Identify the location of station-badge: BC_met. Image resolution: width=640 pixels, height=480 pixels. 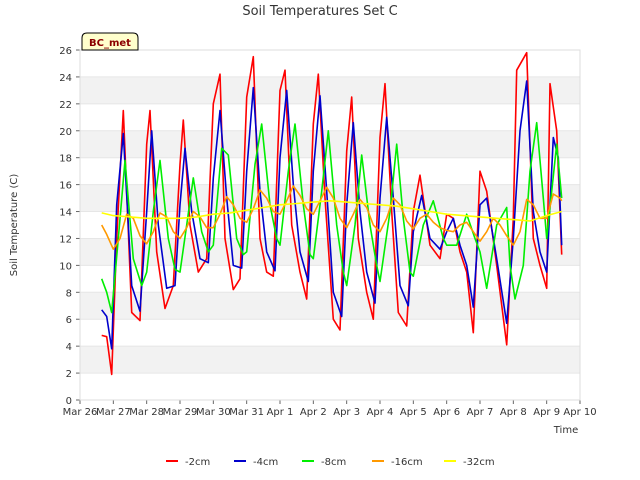
(110, 41).